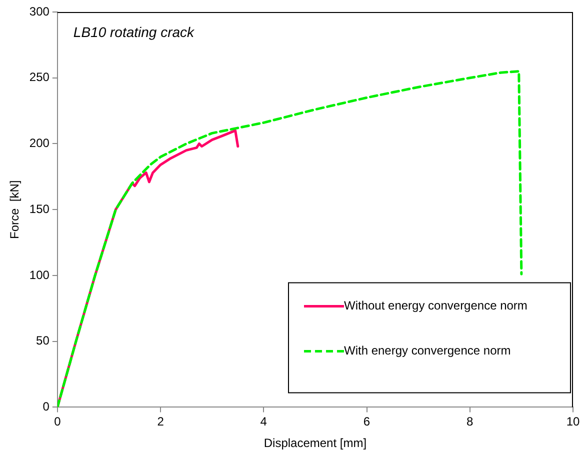 The width and height of the screenshot is (583, 457). What do you see at coordinates (39, 11) in the screenshot?
I see `y-tick-label: 300` at bounding box center [39, 11].